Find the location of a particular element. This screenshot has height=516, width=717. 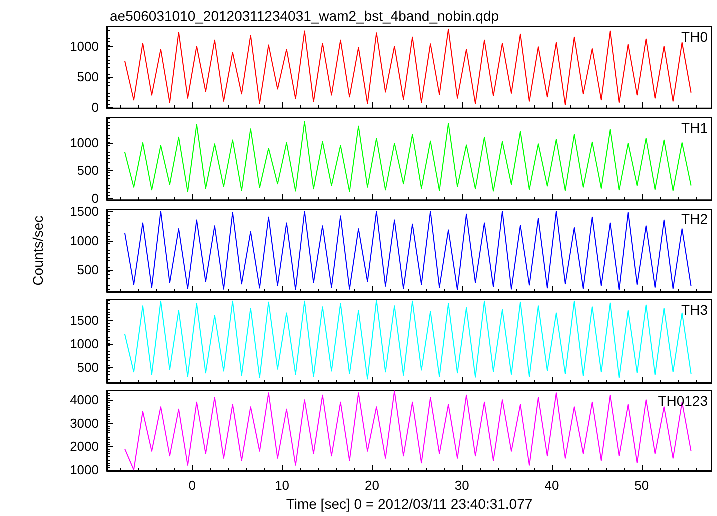

y-axis-title: Counts/sec is located at coordinates (38, 251).